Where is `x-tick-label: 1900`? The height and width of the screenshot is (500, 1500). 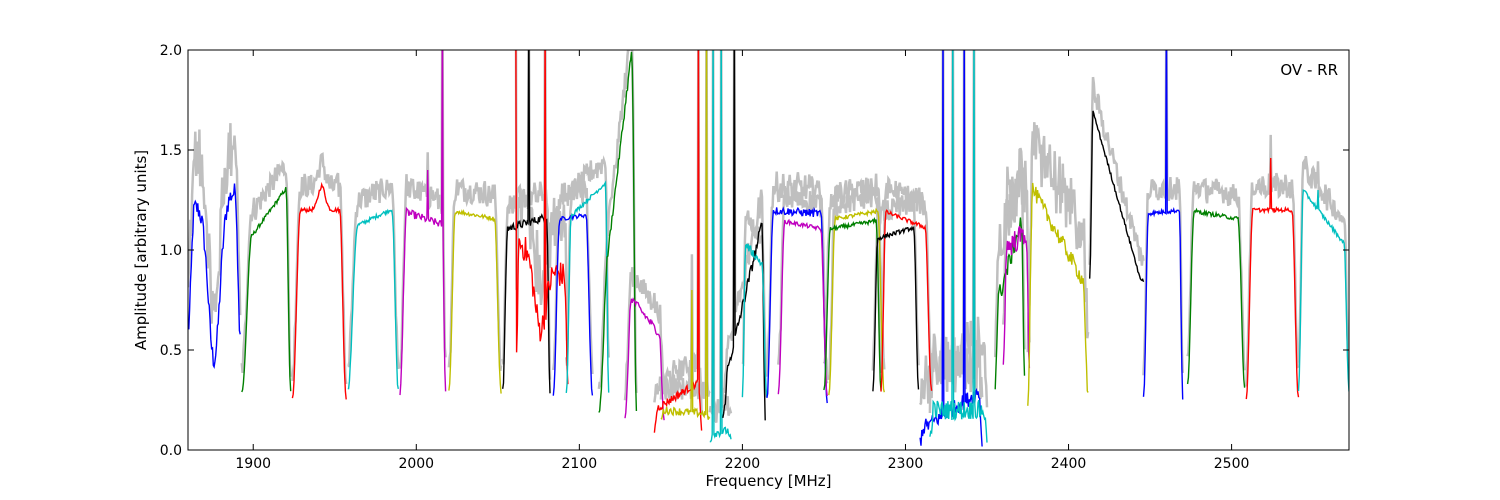 x-tick-label: 1900 is located at coordinates (253, 464).